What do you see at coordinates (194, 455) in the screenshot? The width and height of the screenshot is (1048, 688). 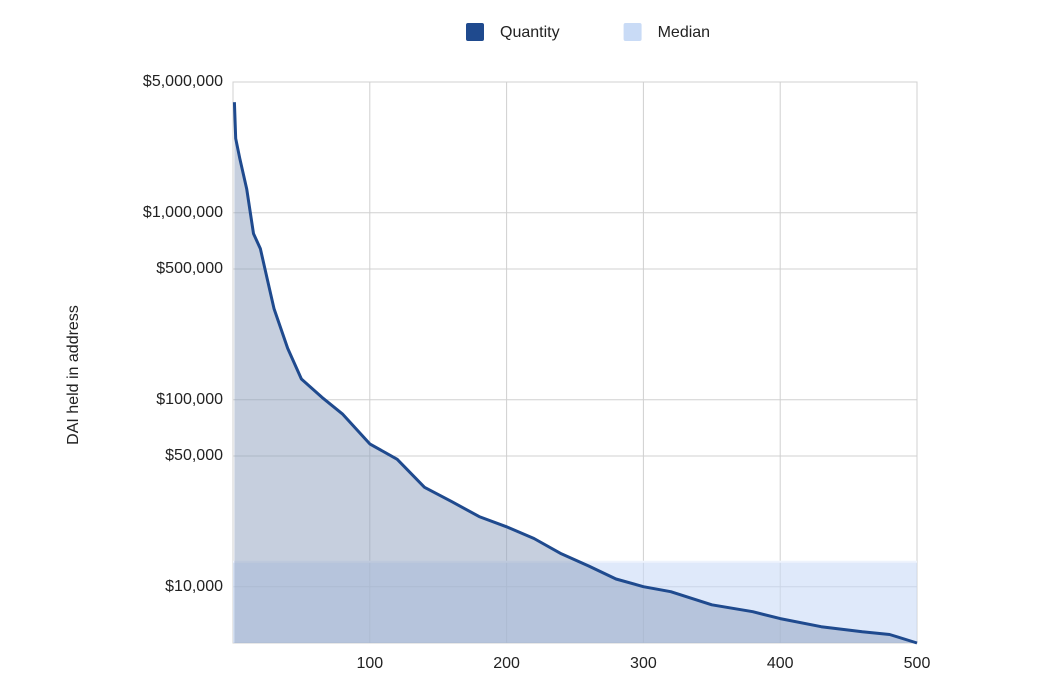 I see `y-tick-label: $50,000` at bounding box center [194, 455].